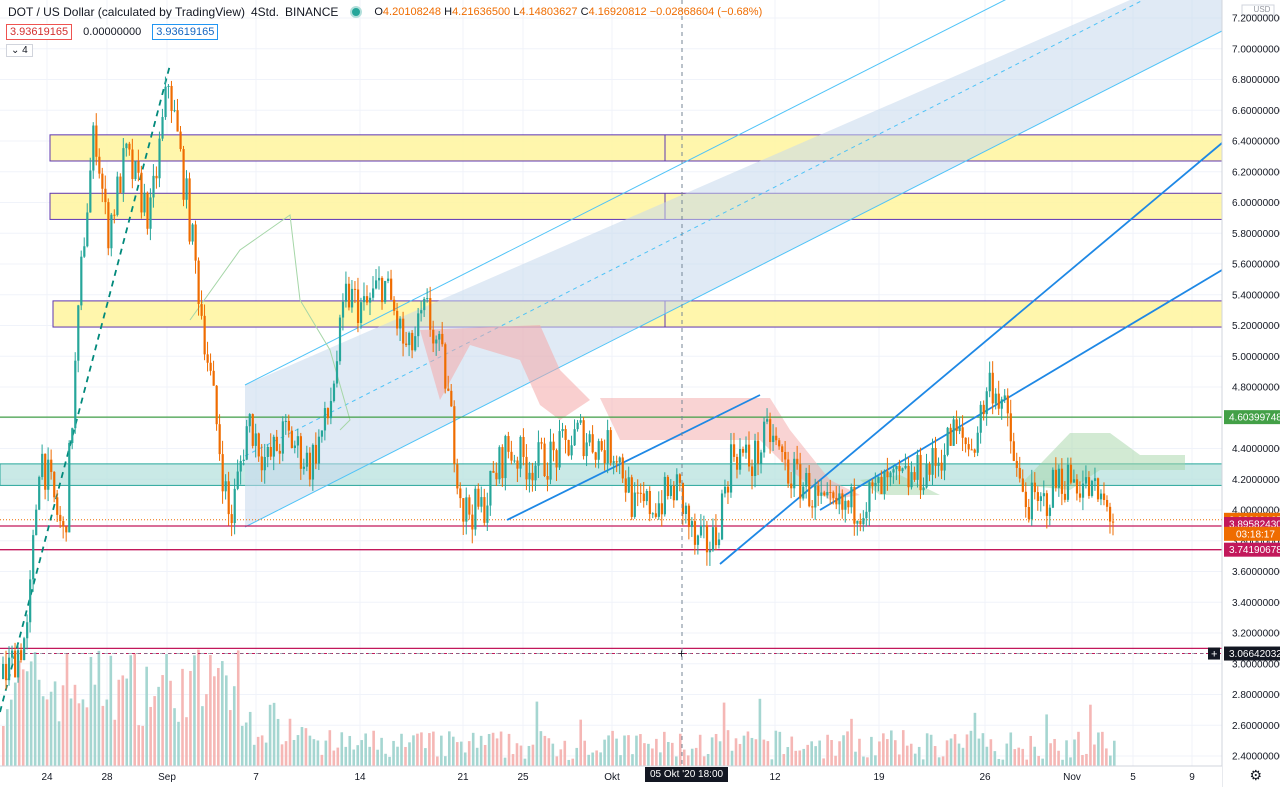 The height and width of the screenshot is (787, 1280). What do you see at coordinates (107, 777) in the screenshot?
I see `time-tick-label: 28` at bounding box center [107, 777].